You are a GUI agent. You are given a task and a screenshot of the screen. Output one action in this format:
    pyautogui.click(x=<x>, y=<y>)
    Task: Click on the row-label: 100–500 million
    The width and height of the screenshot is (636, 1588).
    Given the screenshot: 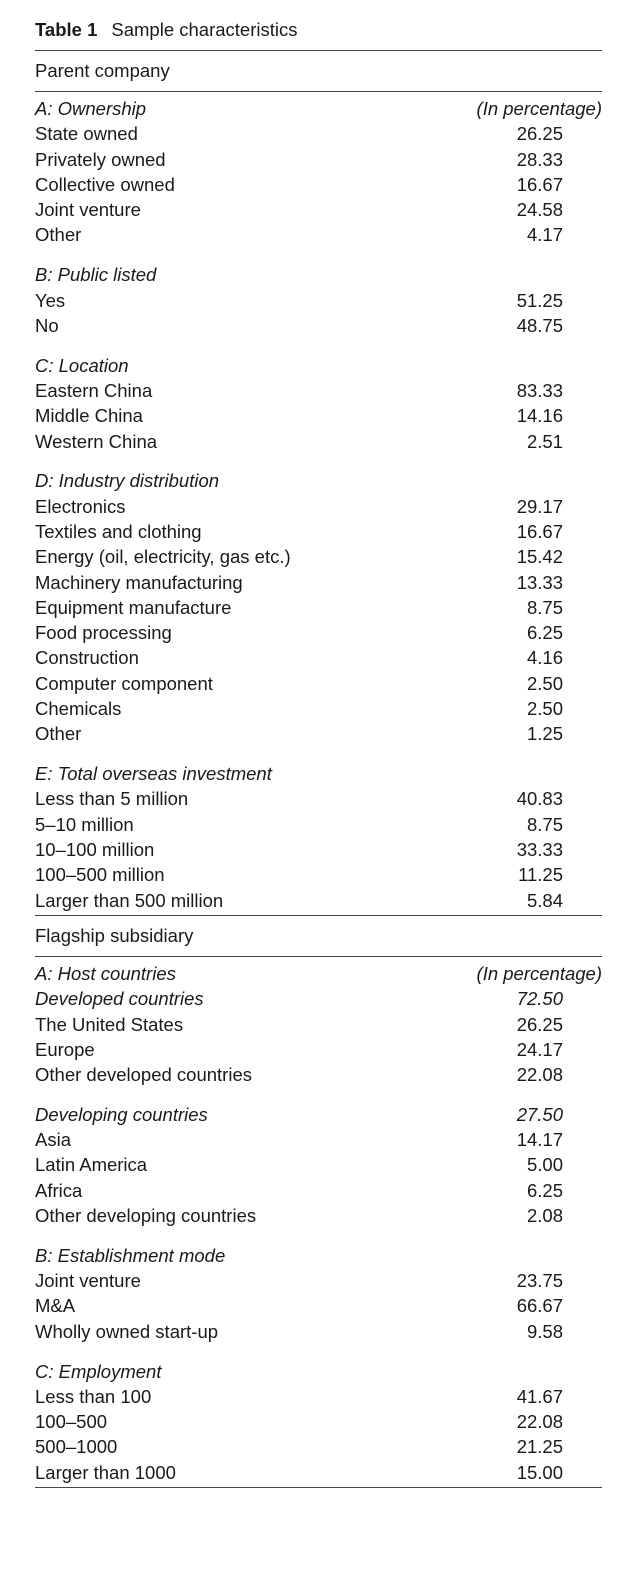 What is the action you would take?
    pyautogui.click(x=100, y=875)
    